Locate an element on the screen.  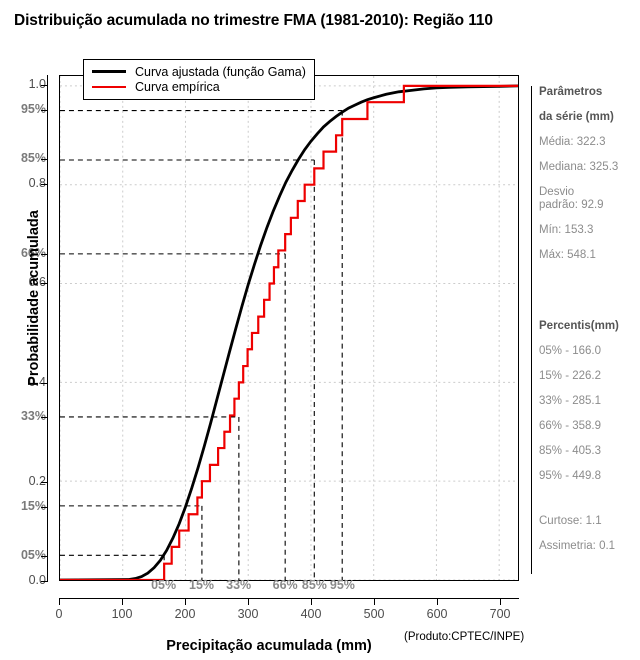
x-tick-label-400: 400 is located at coordinates (311, 614).